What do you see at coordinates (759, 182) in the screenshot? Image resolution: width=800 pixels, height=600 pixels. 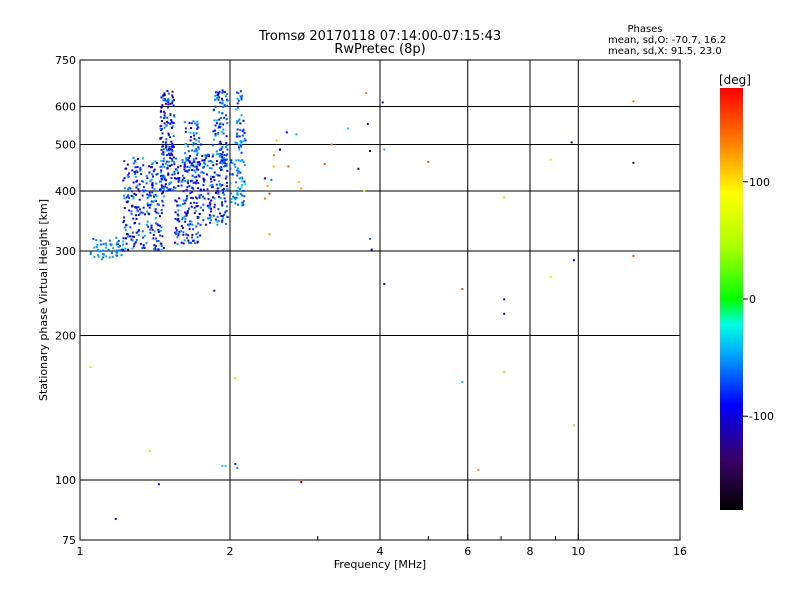 I see `colorbar-tick-label: 100` at bounding box center [759, 182].